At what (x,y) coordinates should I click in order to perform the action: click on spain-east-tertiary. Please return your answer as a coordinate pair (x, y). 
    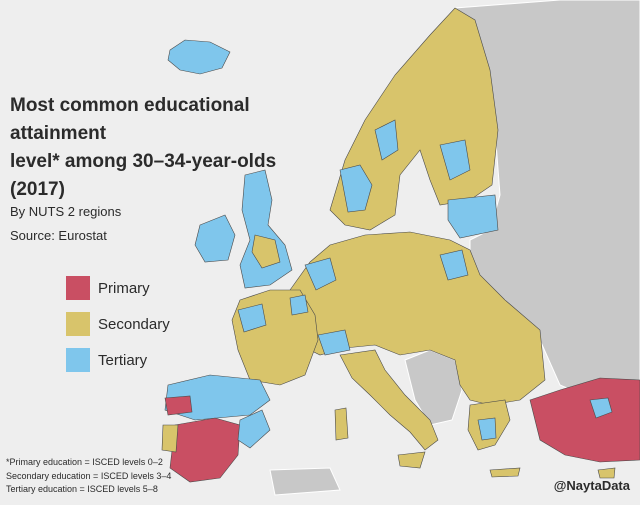
    Looking at the image, I should click on (254, 429).